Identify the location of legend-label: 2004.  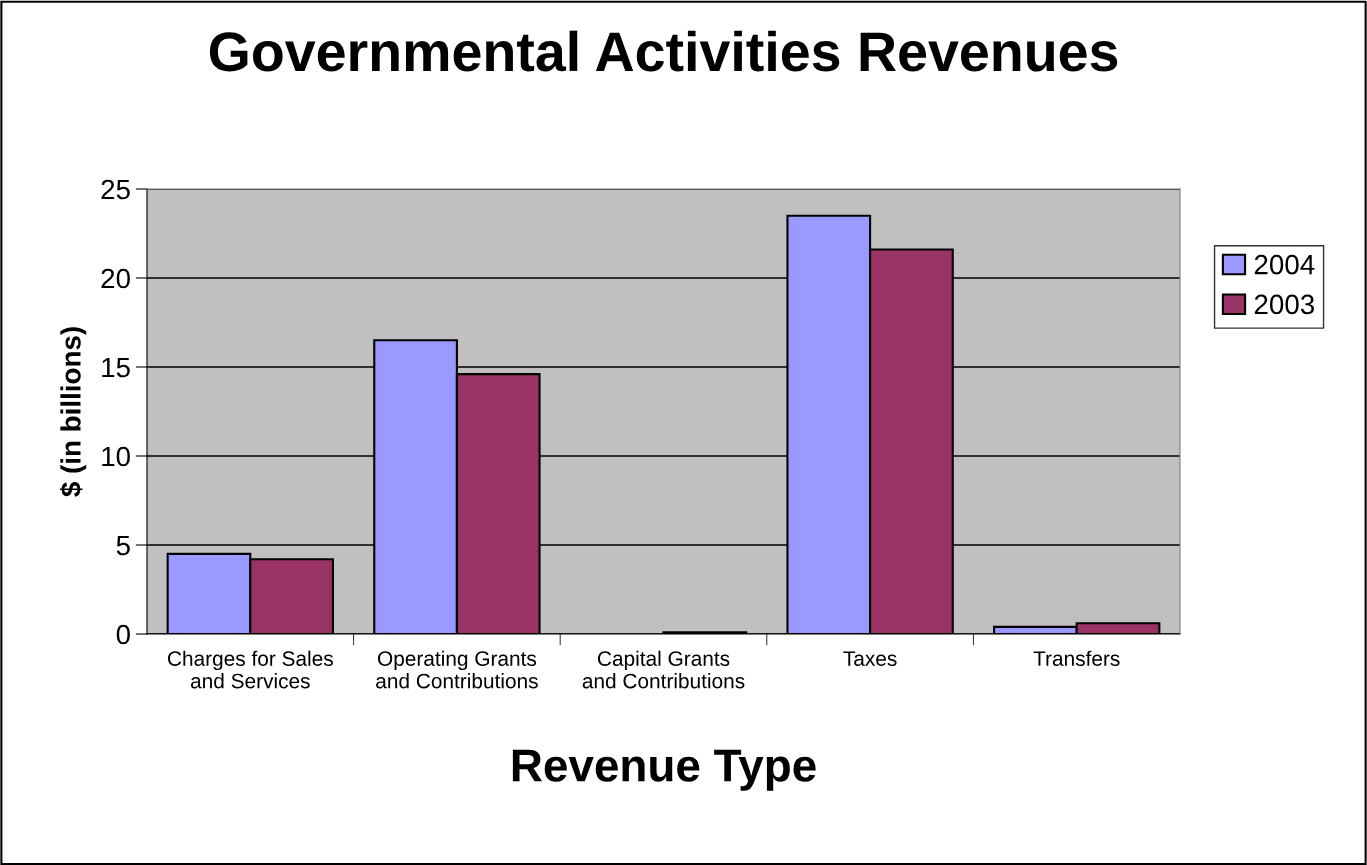
(1284, 264).